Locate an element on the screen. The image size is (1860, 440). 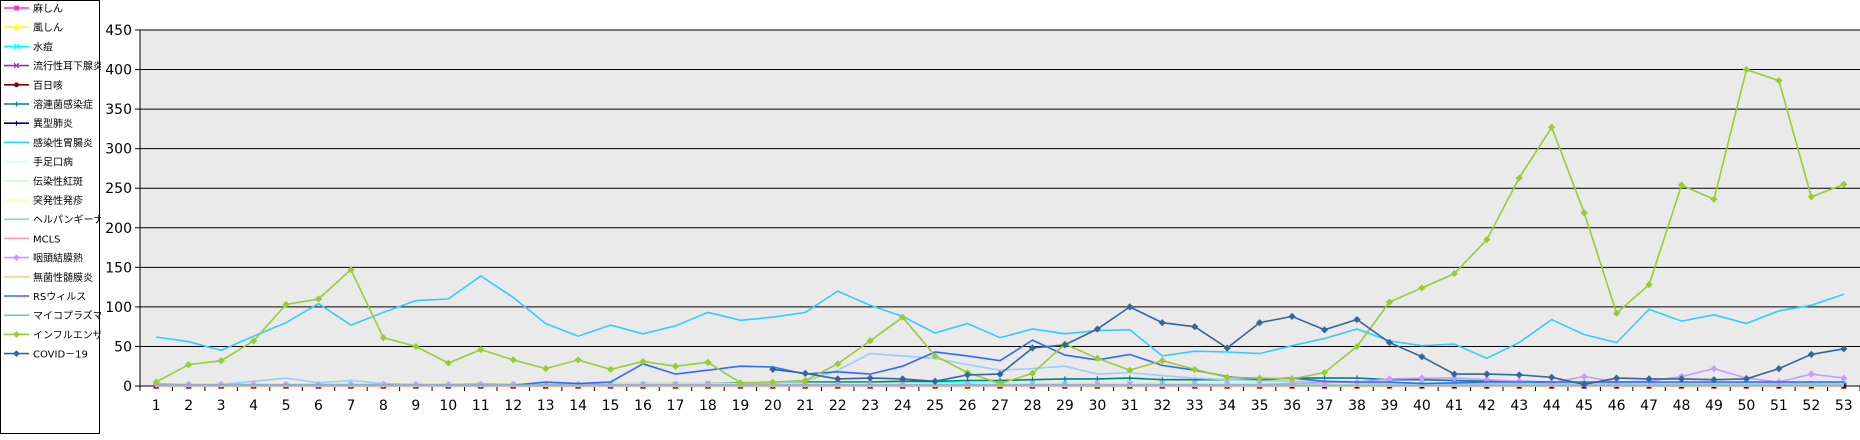
x-tick-label: 44 is located at coordinates (1552, 406).